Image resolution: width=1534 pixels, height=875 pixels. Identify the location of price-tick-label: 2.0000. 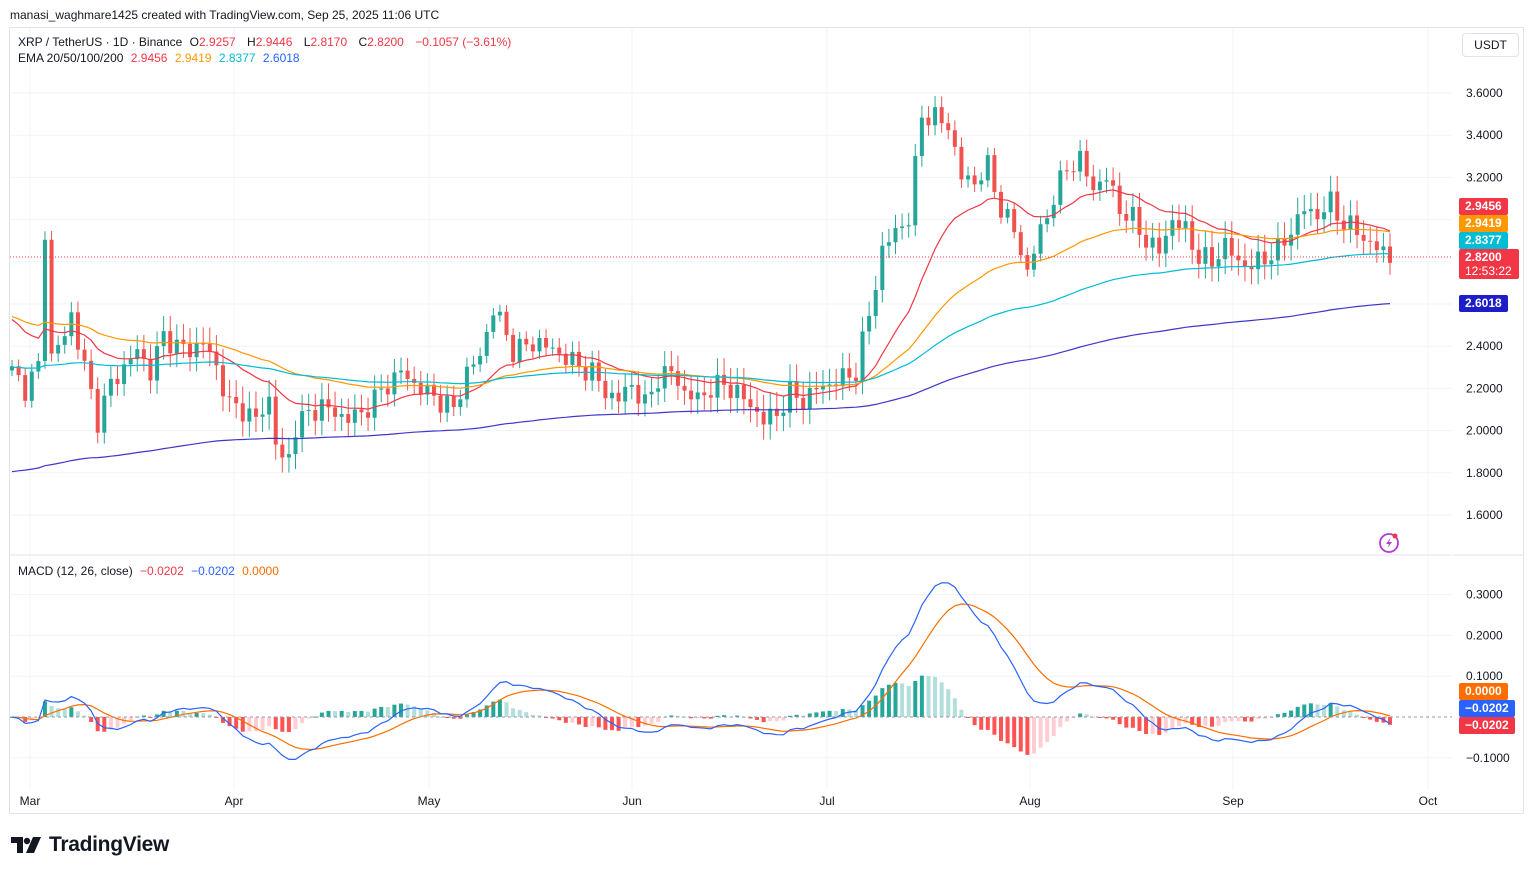
(1484, 431).